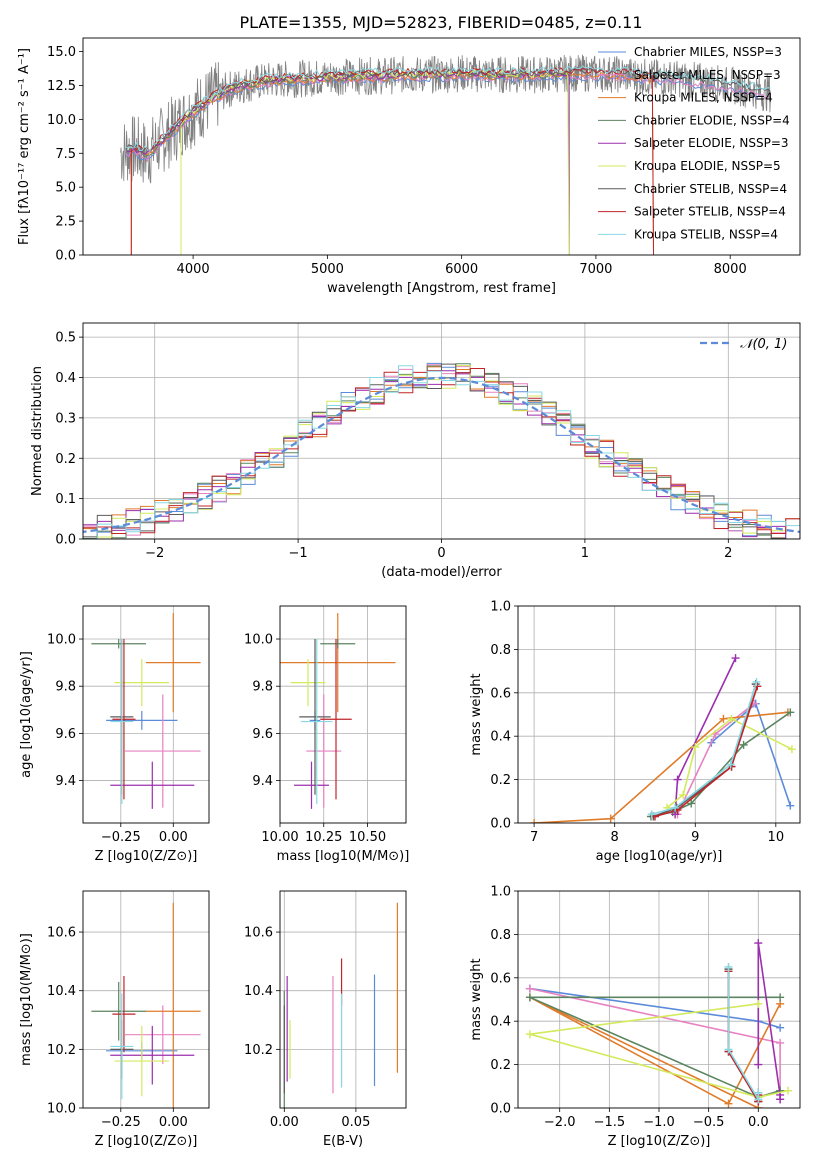 Image resolution: width=819 pixels, height=1170 pixels. I want to click on legend-label: Kroupa STELIB, NSSP=4, so click(706, 234).